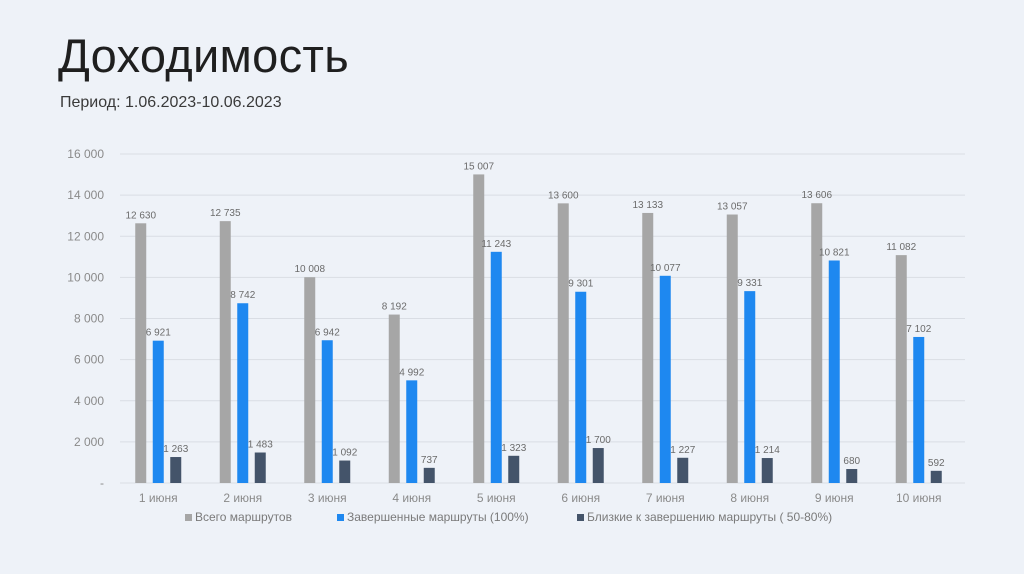 Image resolution: width=1024 pixels, height=574 pixels. I want to click on data-label: 10 077, so click(665, 268).